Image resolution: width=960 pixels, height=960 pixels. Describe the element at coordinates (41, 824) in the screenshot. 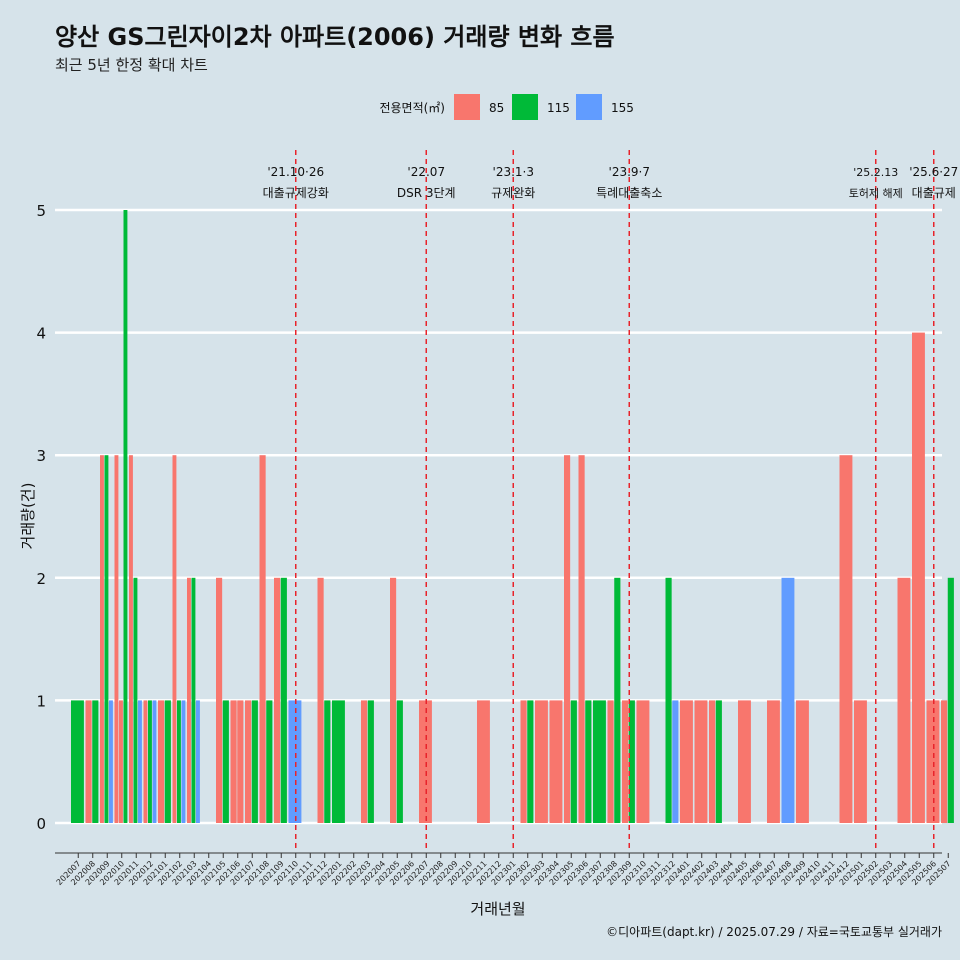

I see `y-tick-label: 0` at that location.